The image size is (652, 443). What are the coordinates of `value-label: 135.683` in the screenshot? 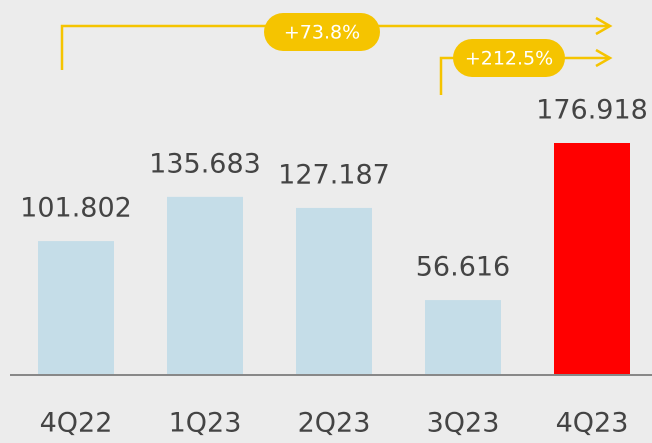 It's located at (205, 163).